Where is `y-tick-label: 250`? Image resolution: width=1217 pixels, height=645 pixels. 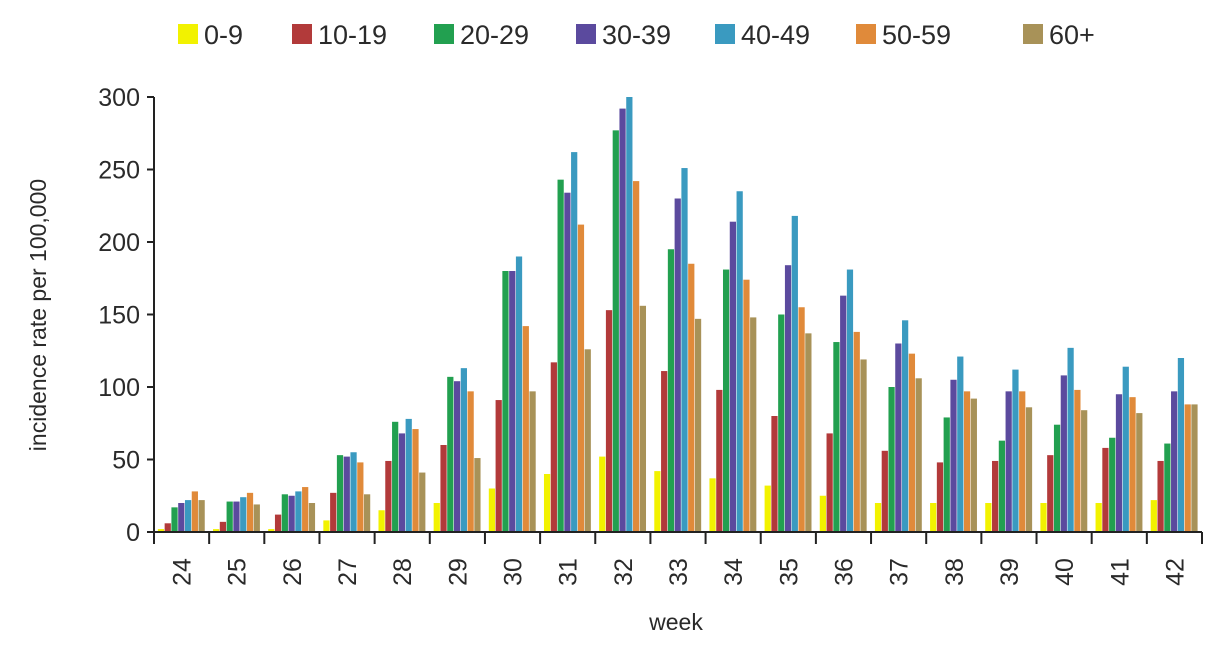
y-tick-label: 250 is located at coordinates (119, 171).